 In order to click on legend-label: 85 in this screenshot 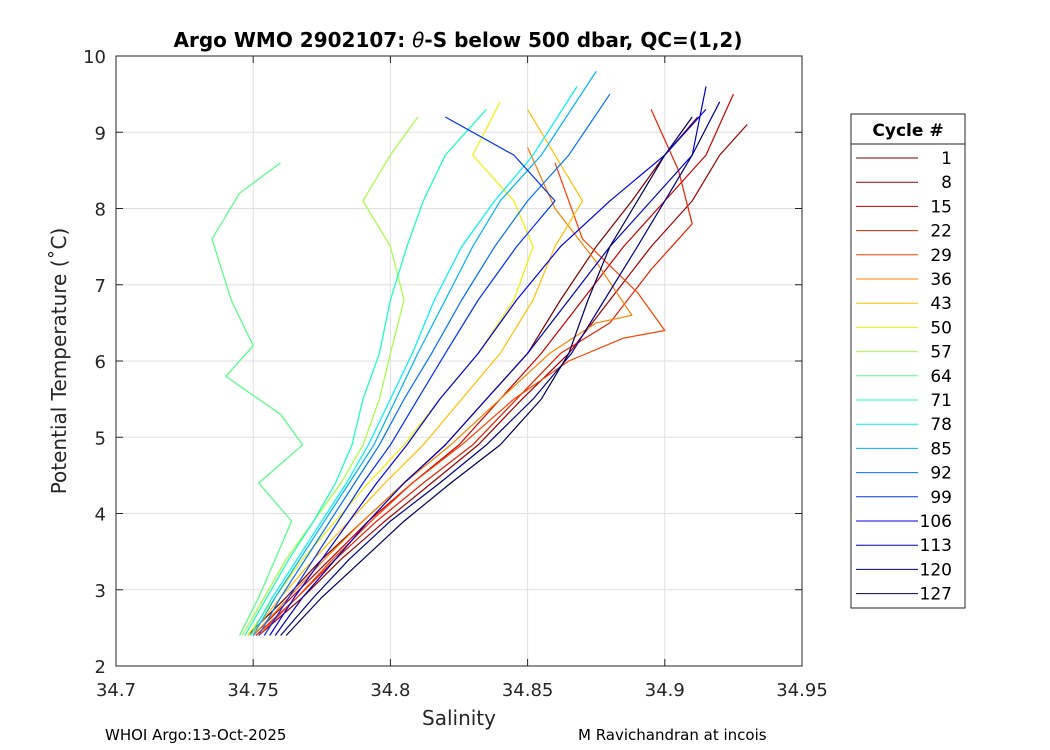, I will do `click(941, 449)`.